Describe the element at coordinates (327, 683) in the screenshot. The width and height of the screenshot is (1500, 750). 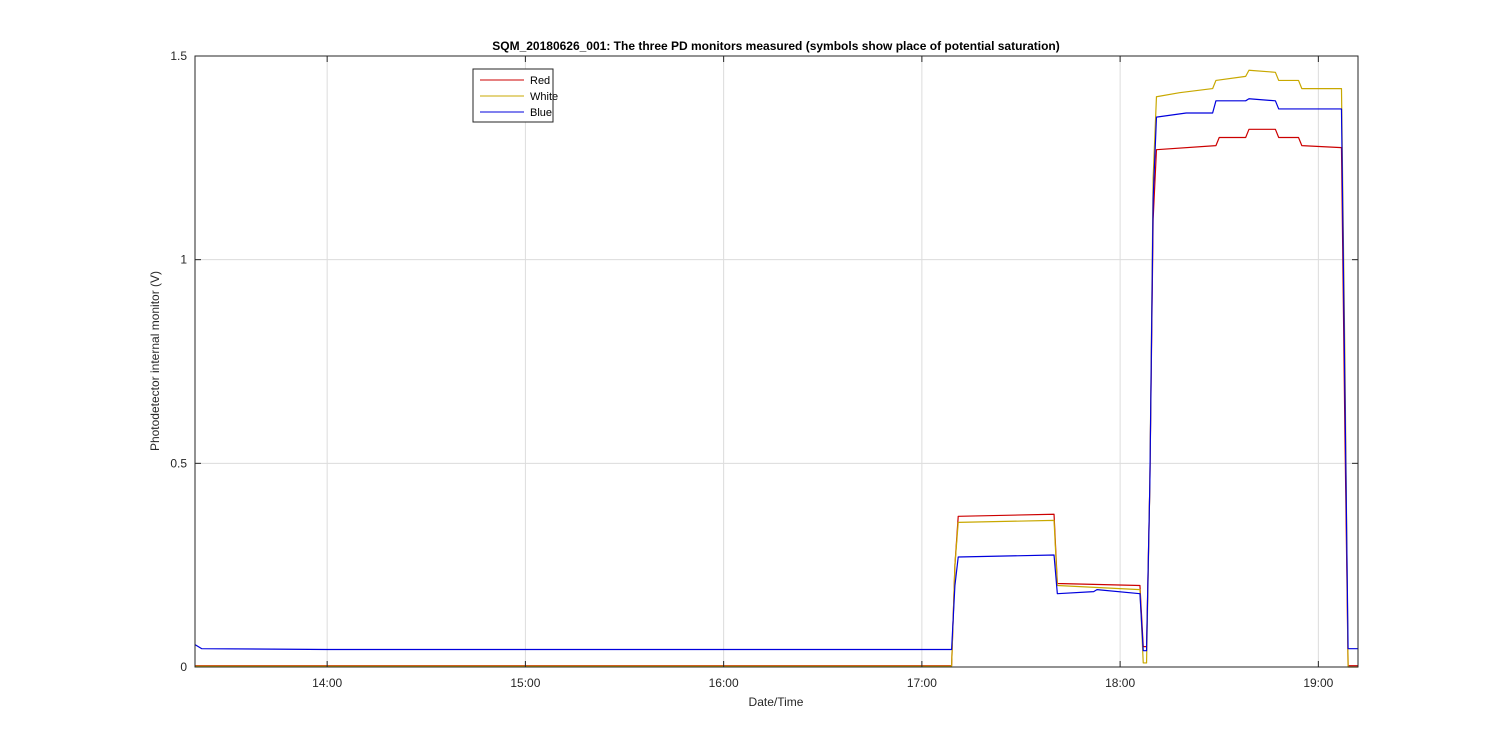
I see `x-tick-label: 14:00` at that location.